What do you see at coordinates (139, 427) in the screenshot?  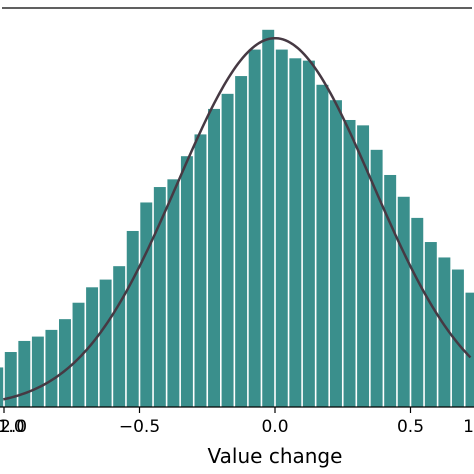 I see `x-tick-label: −0.5` at bounding box center [139, 427].